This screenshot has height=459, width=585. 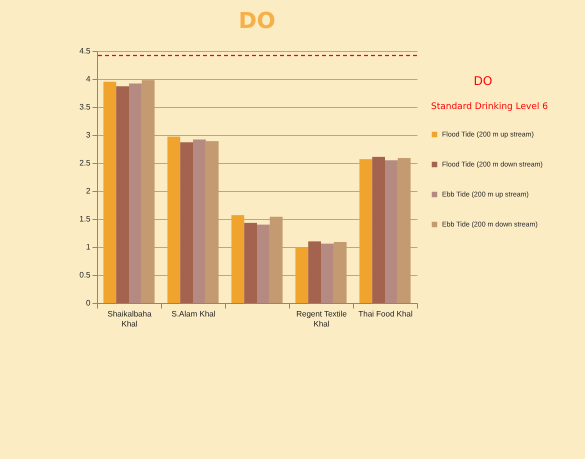 I want to click on y-tick-label: 1, so click(x=89, y=247).